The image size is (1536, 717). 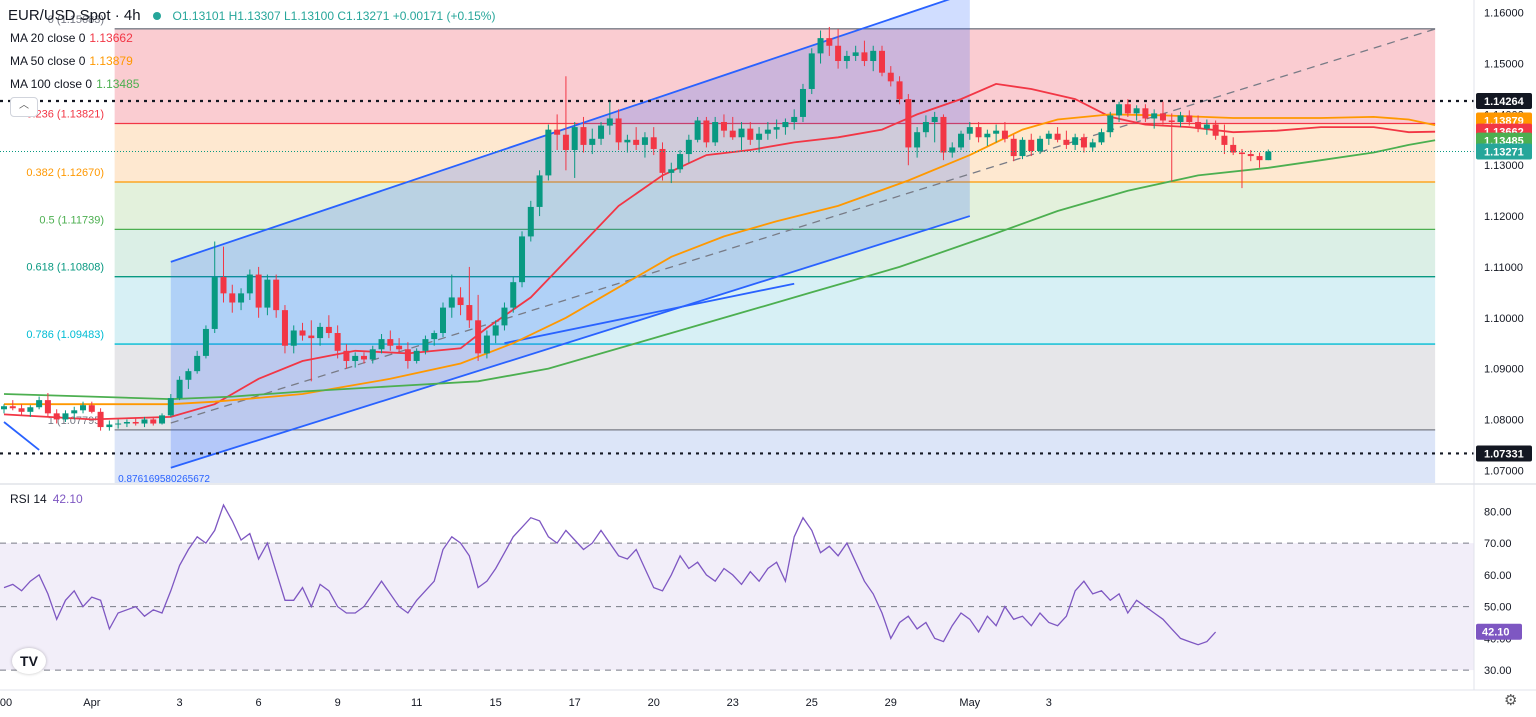 What do you see at coordinates (71, 220) in the screenshot?
I see `fib-label-0.5: 0.5 (1.11739)` at bounding box center [71, 220].